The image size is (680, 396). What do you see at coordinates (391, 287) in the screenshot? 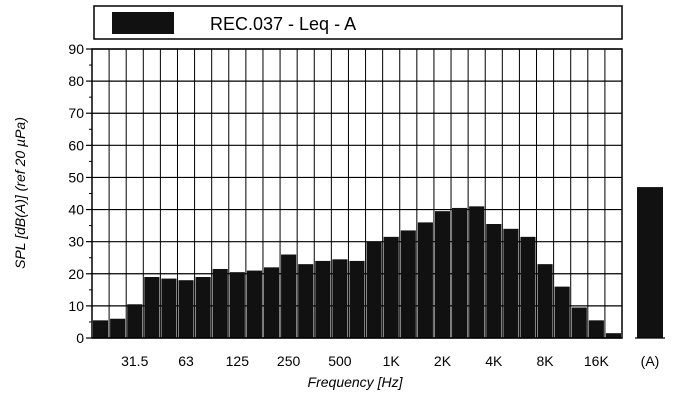
I see `bar-1K` at bounding box center [391, 287].